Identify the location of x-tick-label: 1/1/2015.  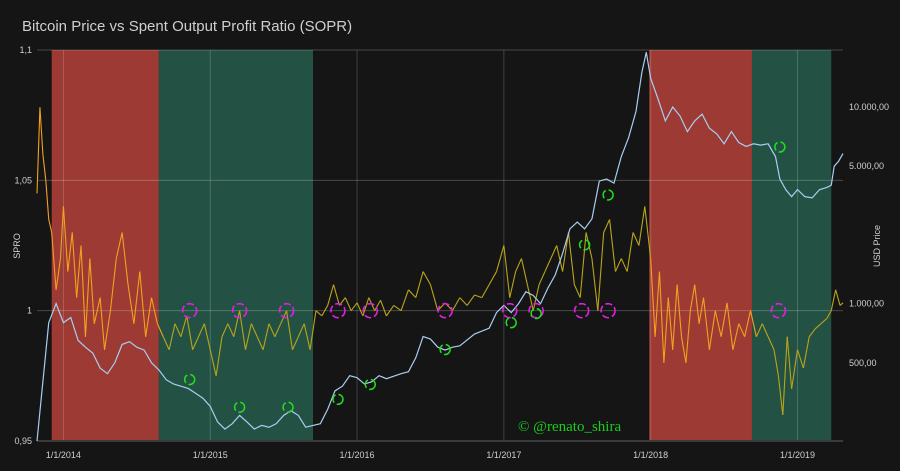
(210, 455).